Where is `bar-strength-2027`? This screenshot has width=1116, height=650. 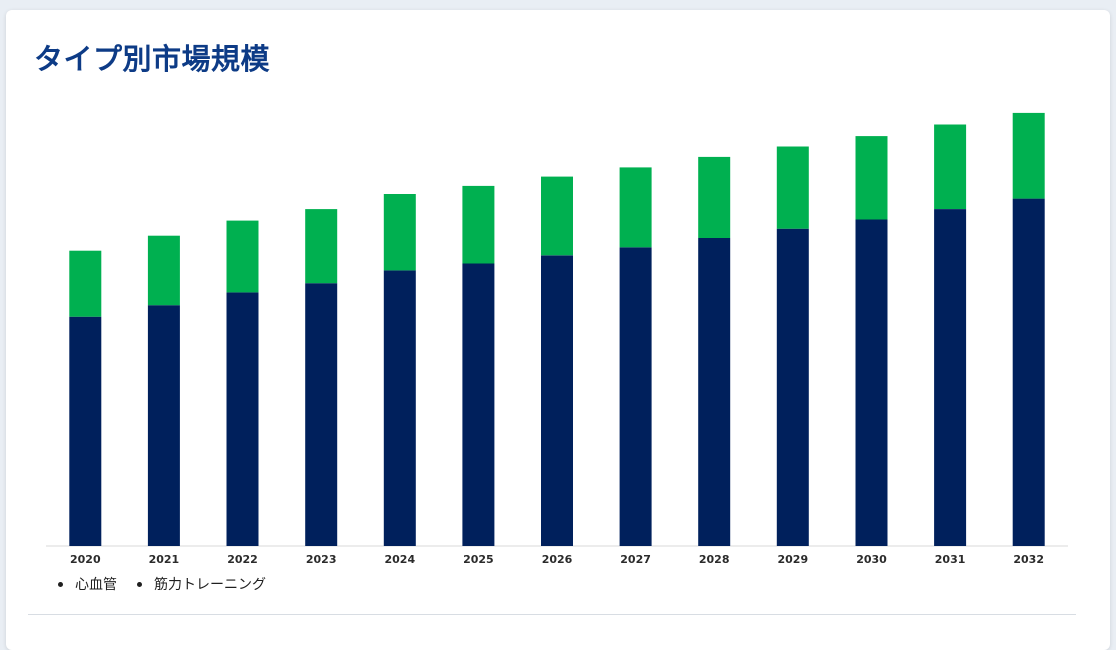
bar-strength-2027 is located at coordinates (635, 207).